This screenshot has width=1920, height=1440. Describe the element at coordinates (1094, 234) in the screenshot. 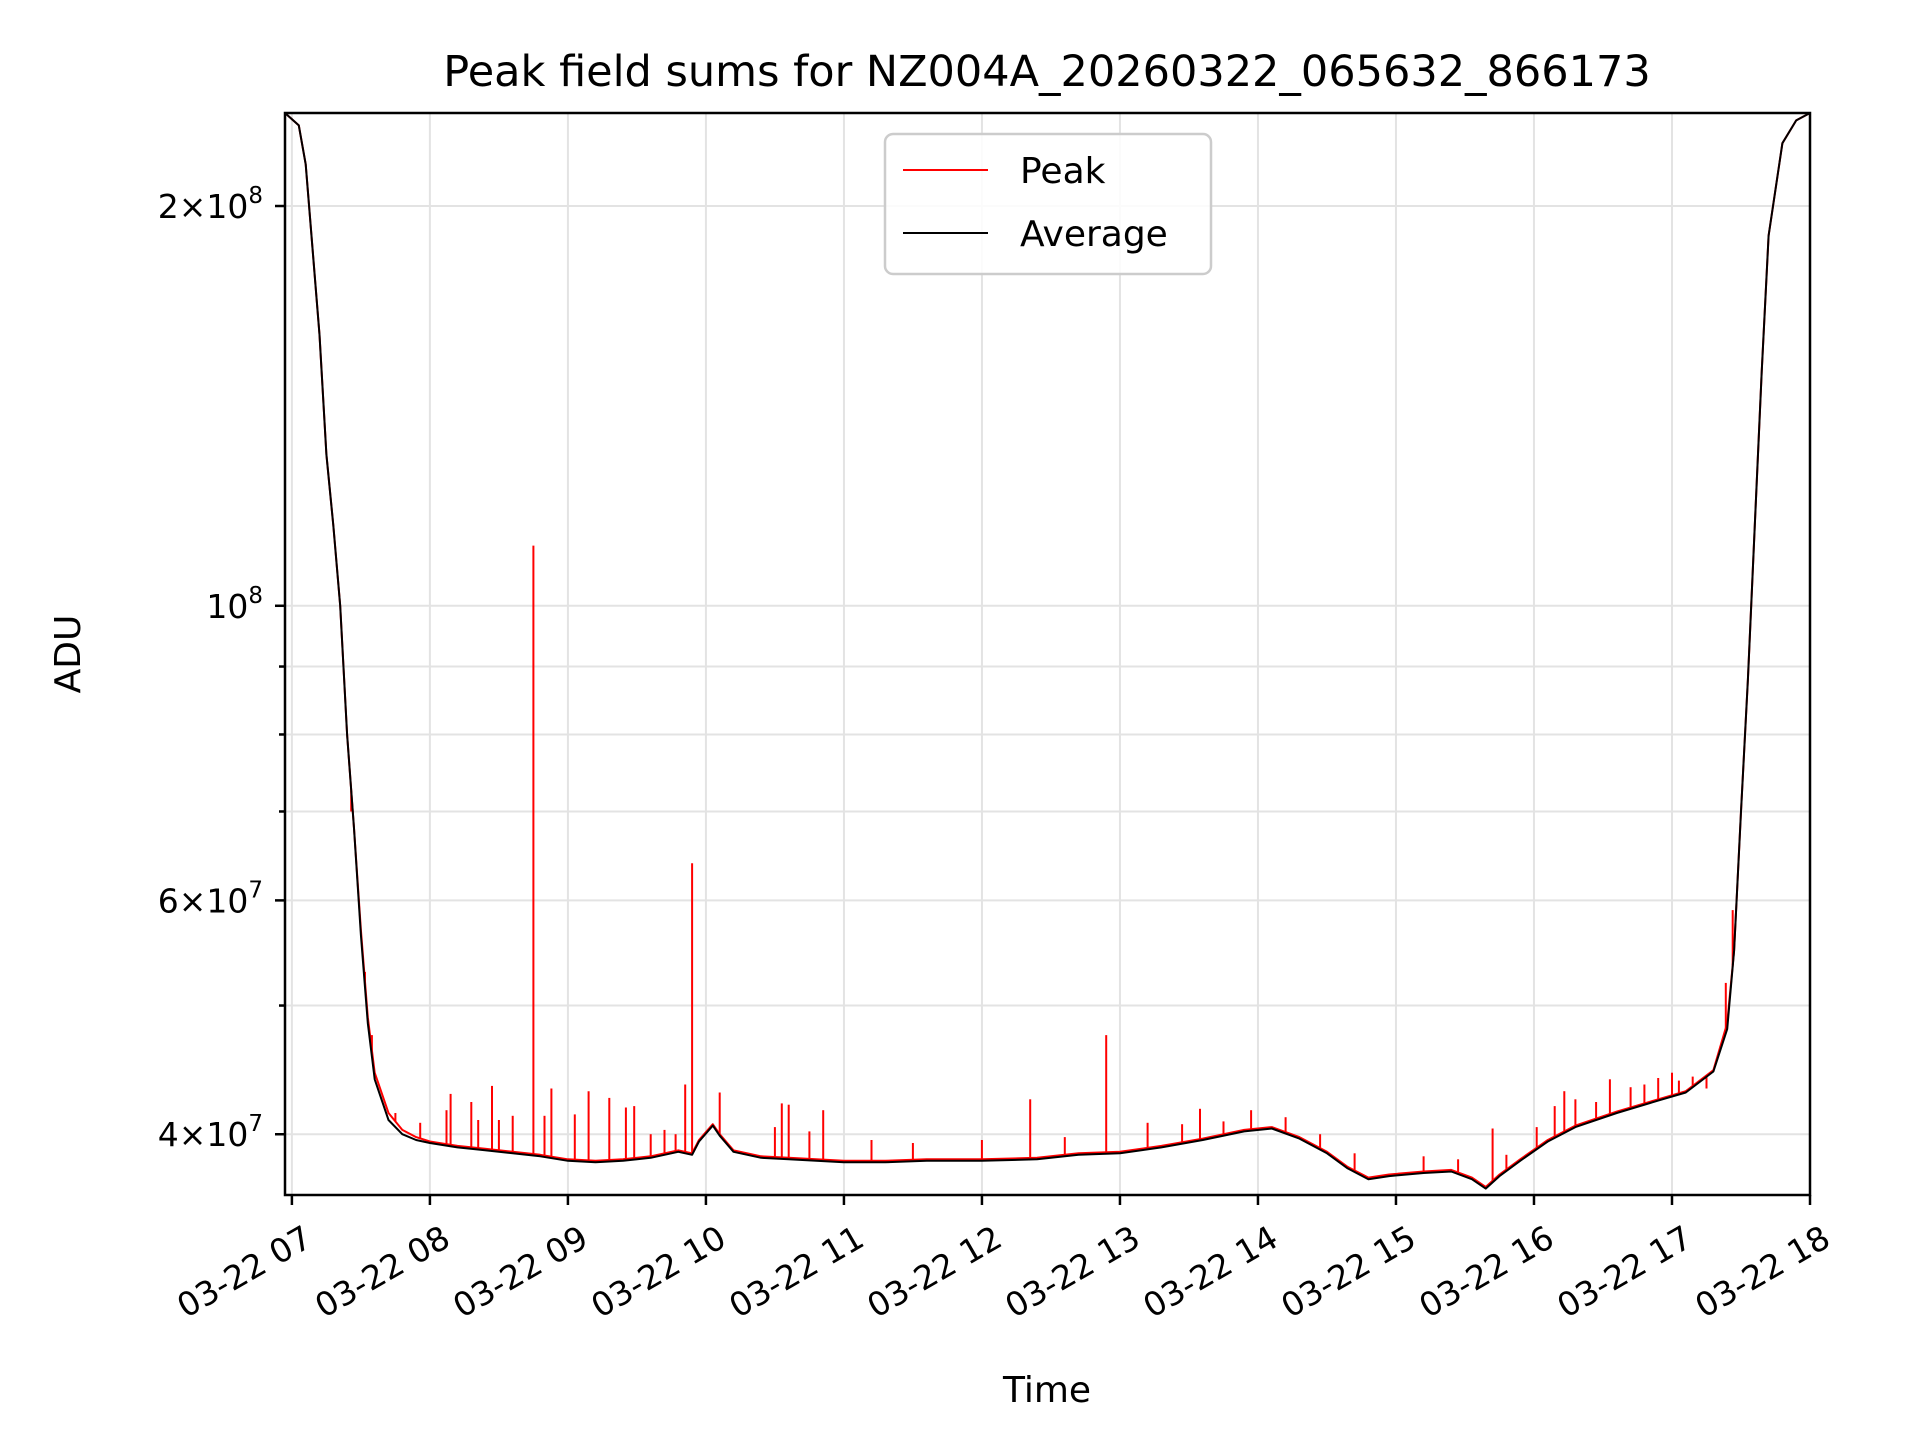

I see `legend-label-average: Average` at that location.